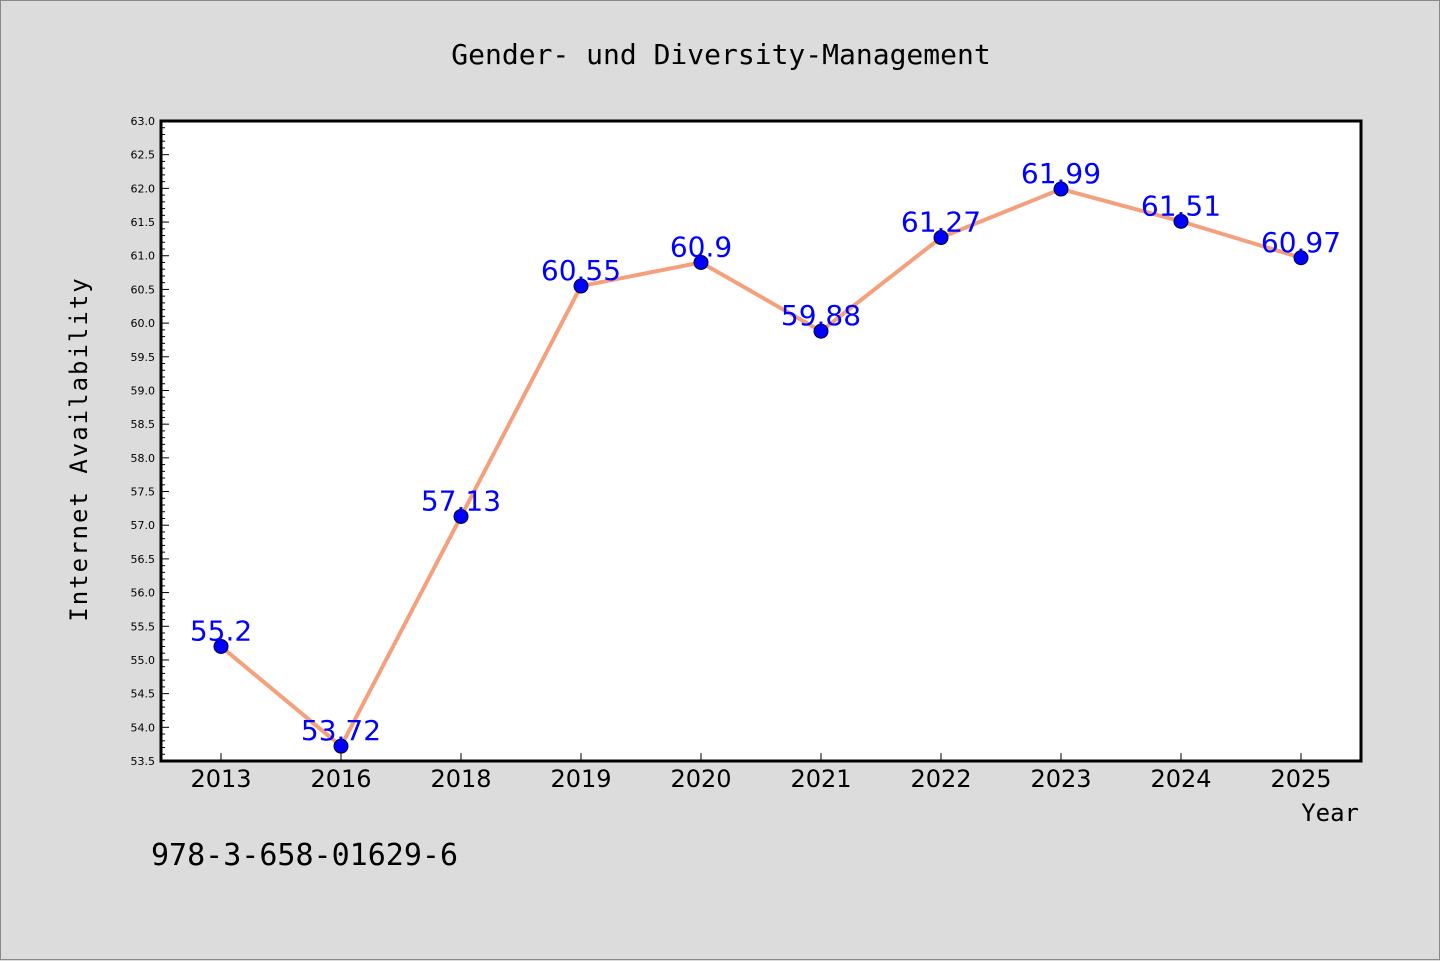 The width and height of the screenshot is (1440, 961). What do you see at coordinates (143, 660) in the screenshot?
I see `y-tick-label: 55.0` at bounding box center [143, 660].